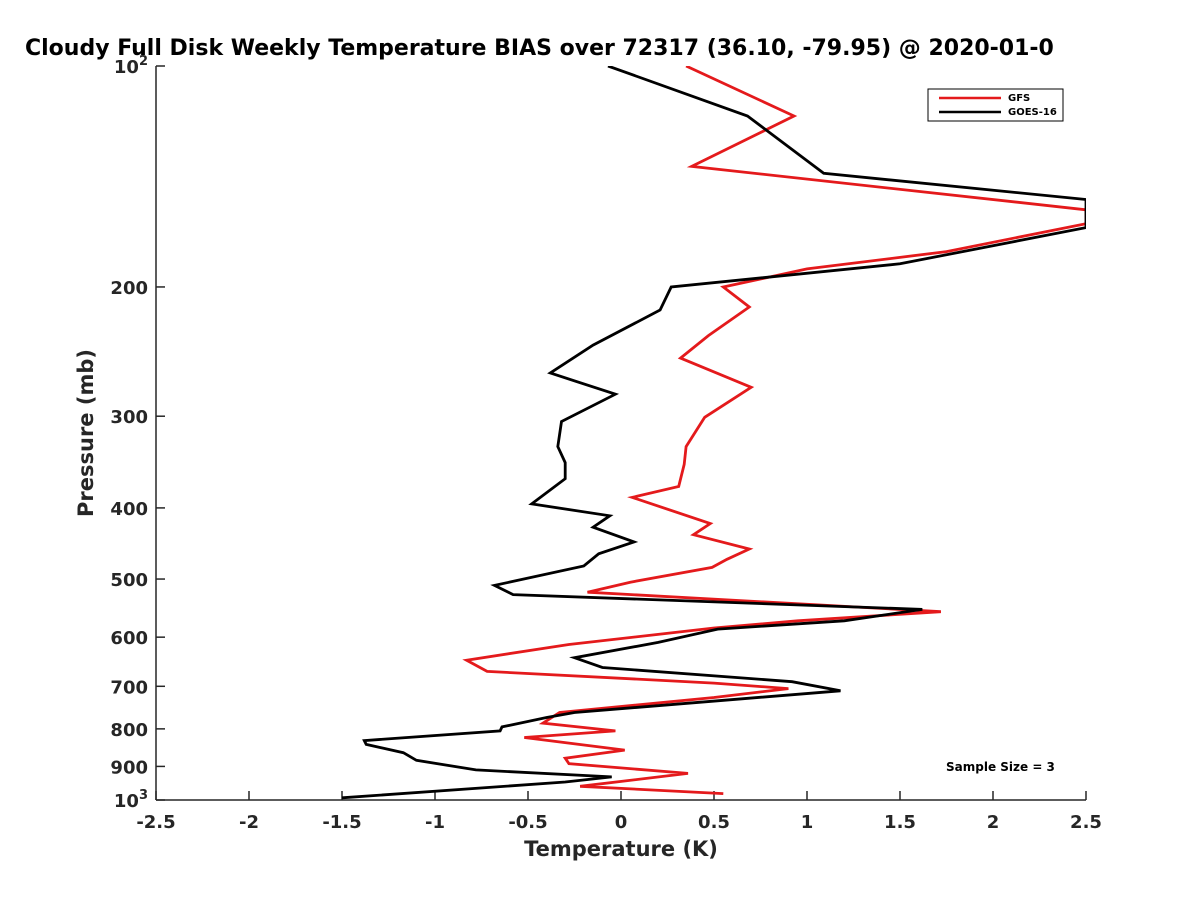 Image resolution: width=1200 pixels, height=900 pixels. What do you see at coordinates (131, 66) in the screenshot?
I see `y-tick-label: 10²` at bounding box center [131, 66].